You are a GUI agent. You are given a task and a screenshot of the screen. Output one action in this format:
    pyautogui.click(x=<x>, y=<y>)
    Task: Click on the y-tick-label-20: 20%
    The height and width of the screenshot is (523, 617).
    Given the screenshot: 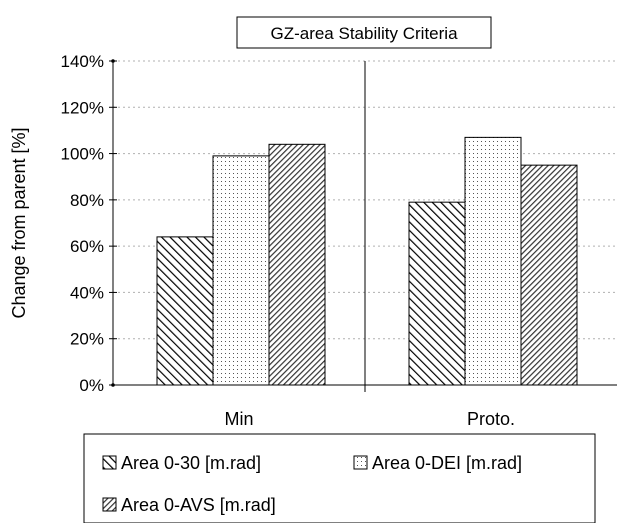 What is the action you would take?
    pyautogui.click(x=87, y=339)
    